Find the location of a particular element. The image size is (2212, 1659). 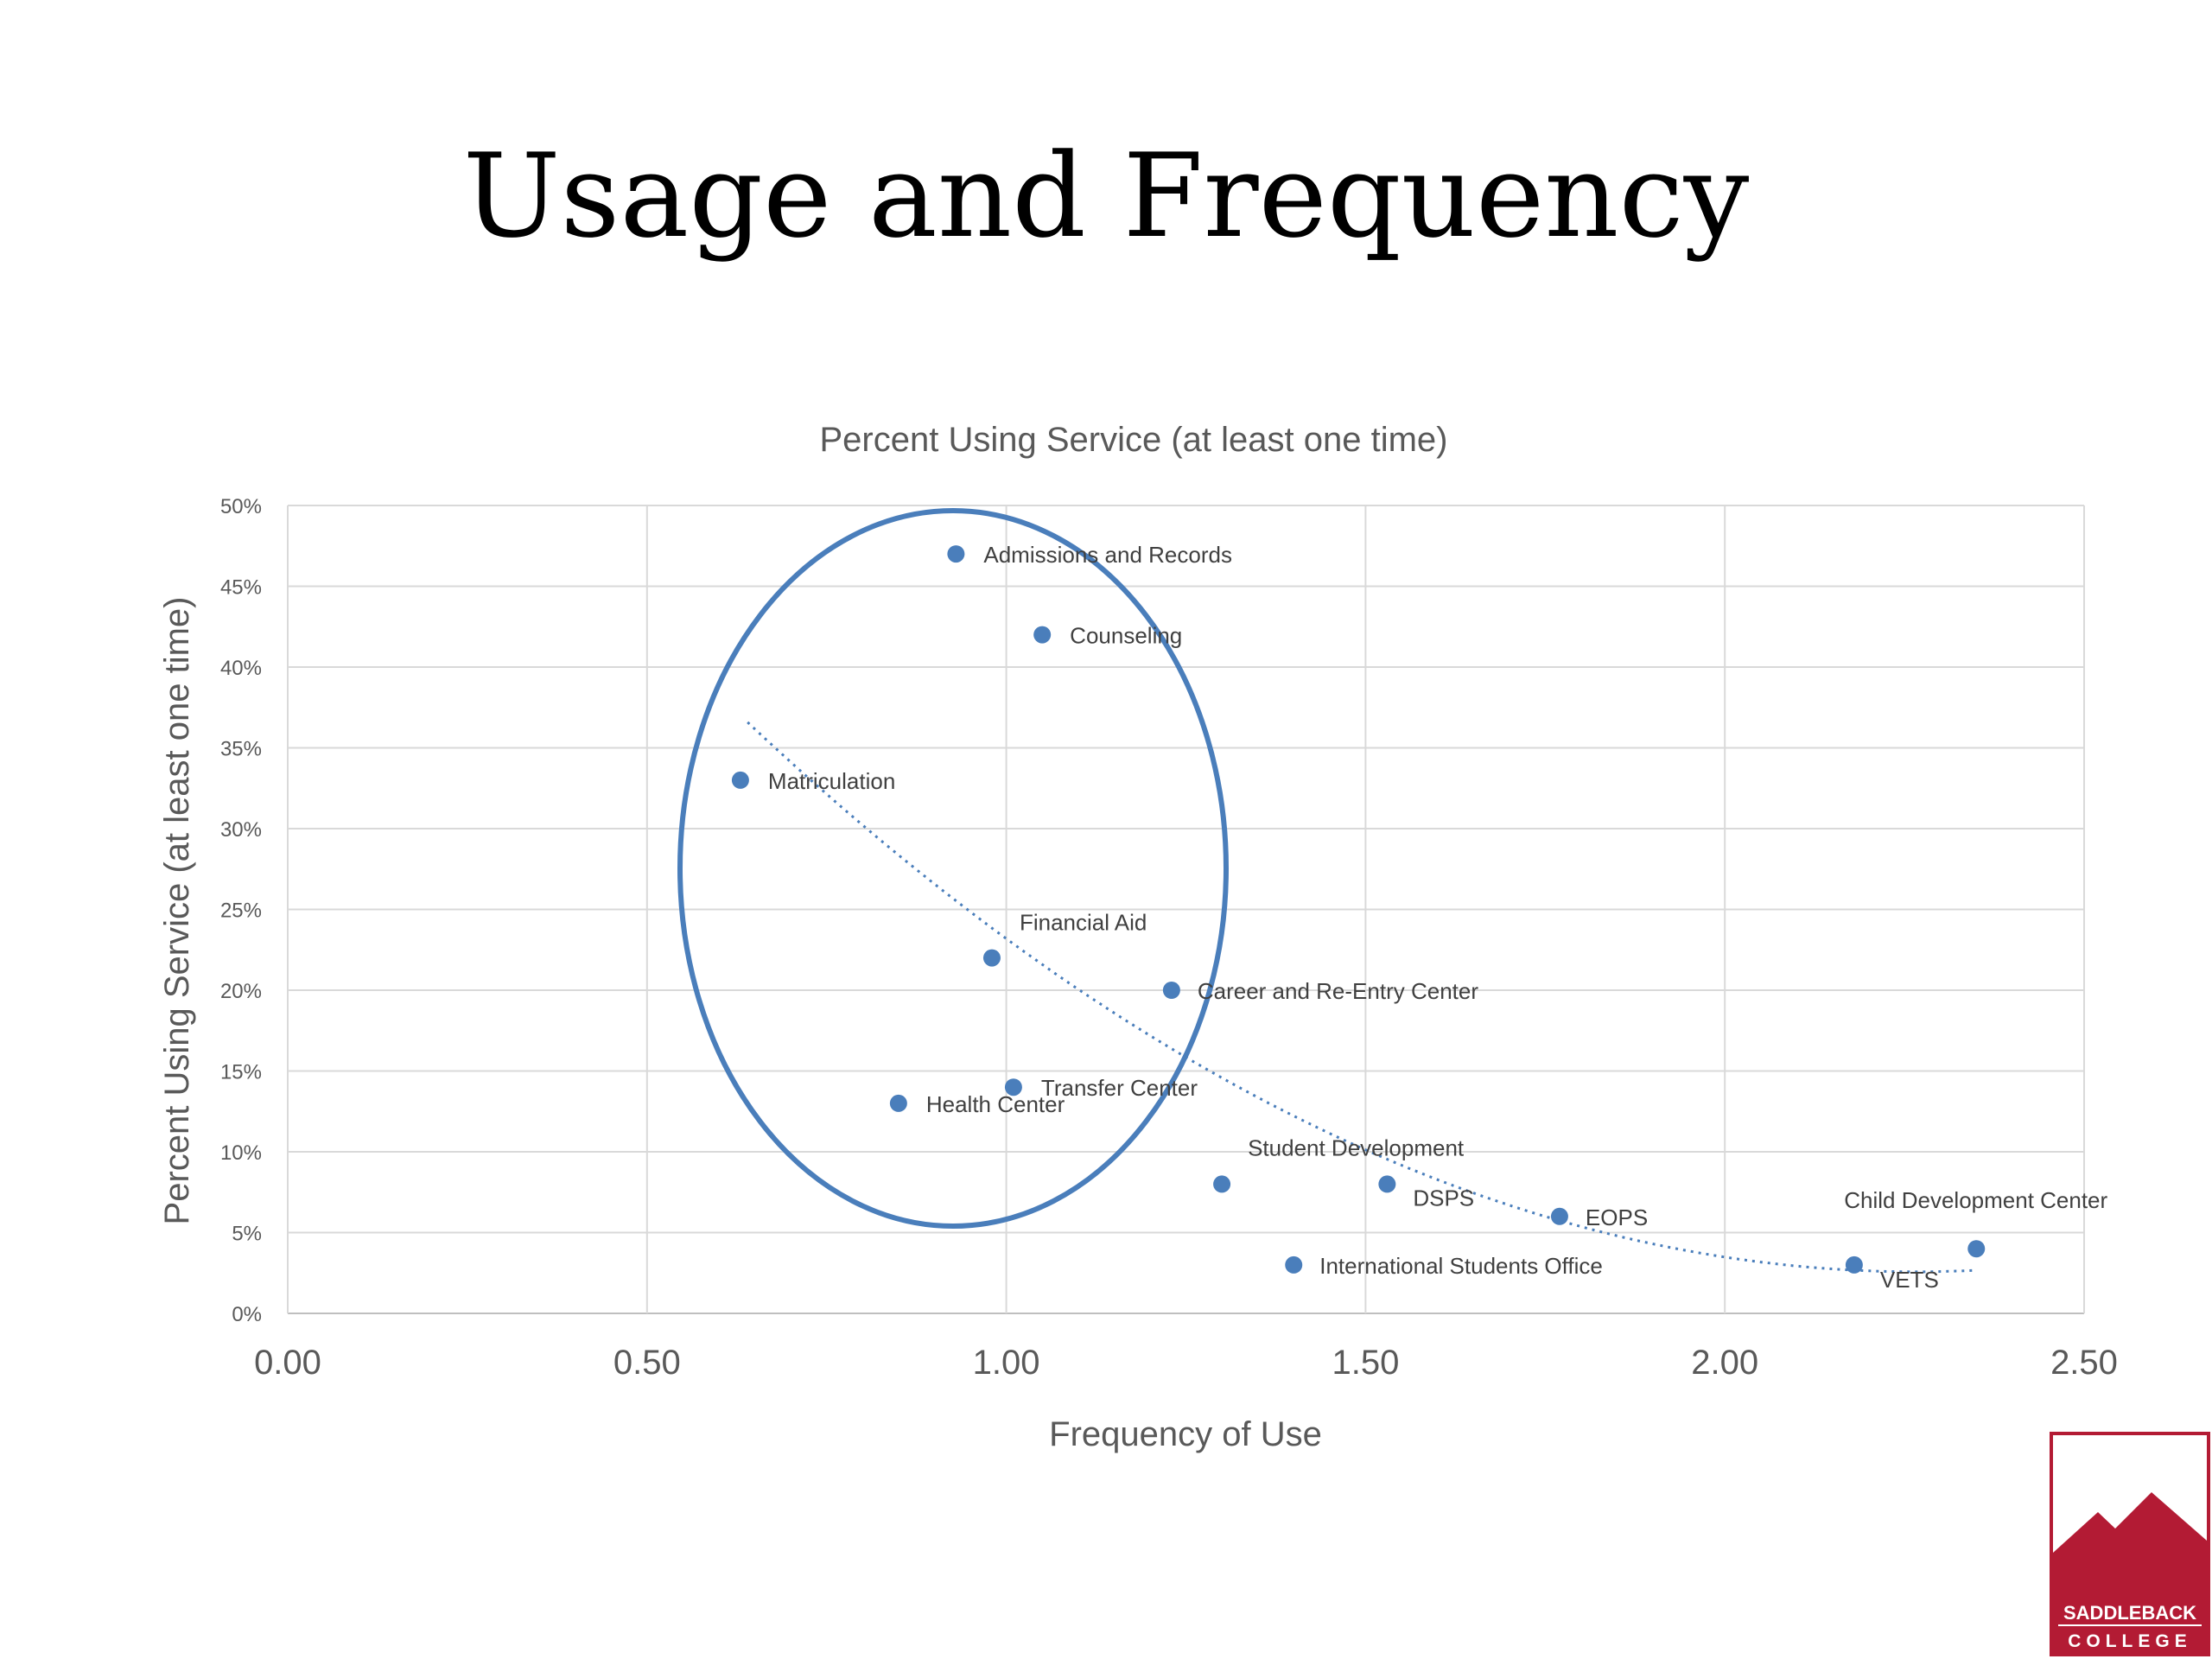

x-tick-label: 1.50 is located at coordinates (1365, 1363).